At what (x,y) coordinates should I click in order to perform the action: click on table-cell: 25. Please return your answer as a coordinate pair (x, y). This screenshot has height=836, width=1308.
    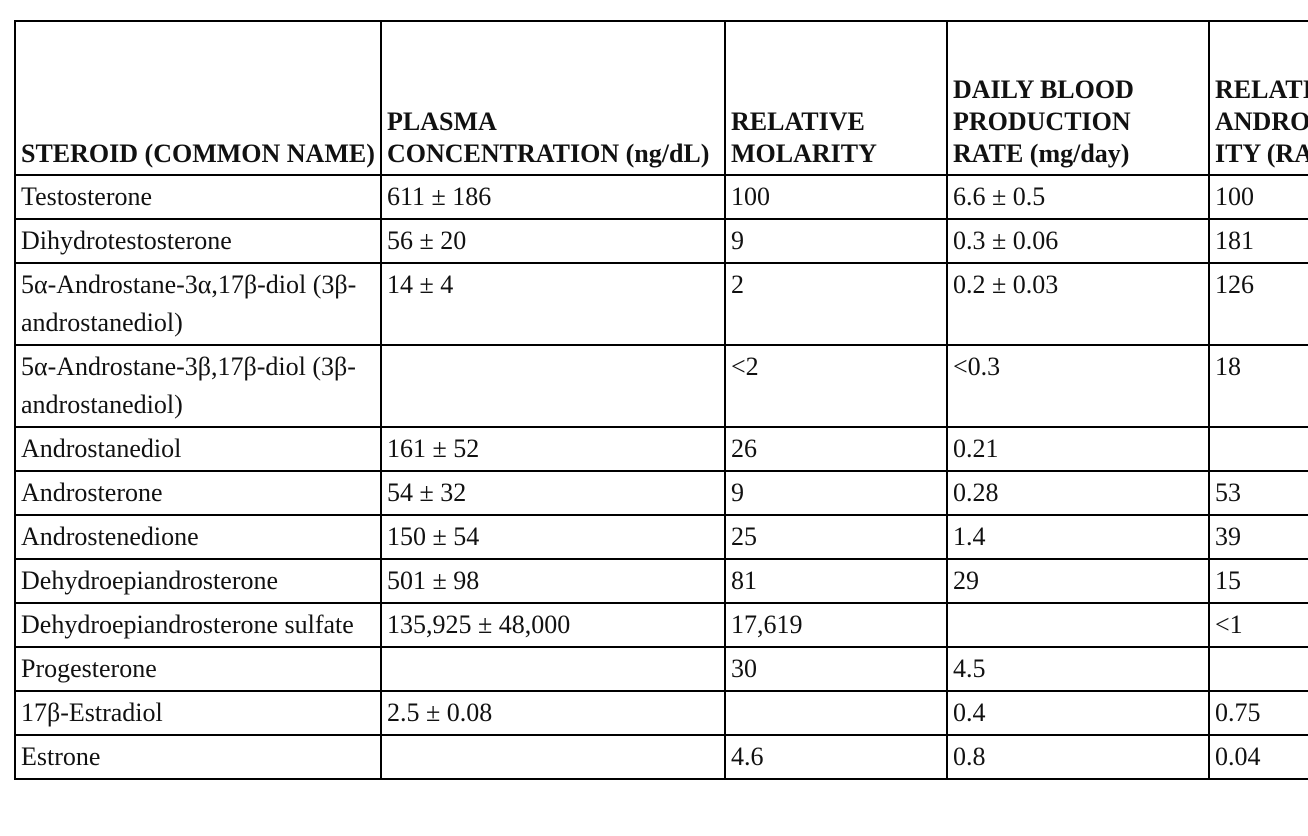
    Looking at the image, I should click on (836, 537).